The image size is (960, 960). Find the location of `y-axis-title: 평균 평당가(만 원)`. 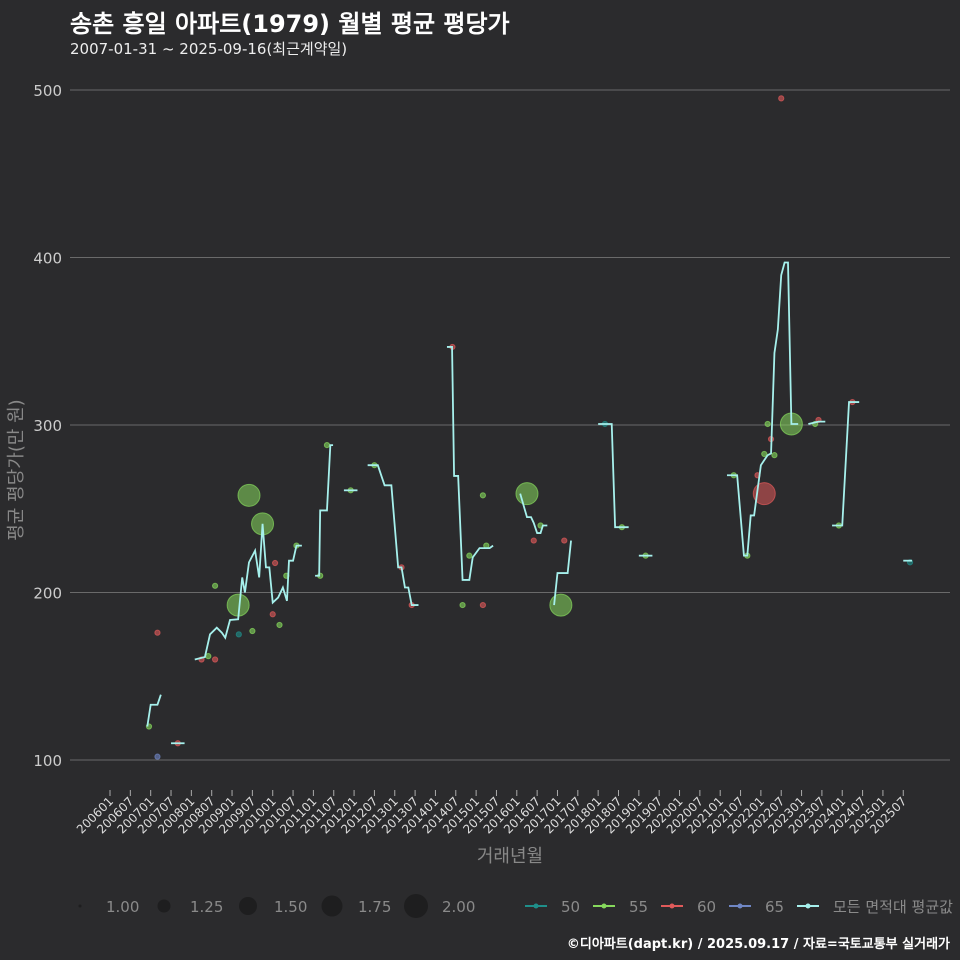

y-axis-title: 평균 평당가(만 원) is located at coordinates (16, 469).